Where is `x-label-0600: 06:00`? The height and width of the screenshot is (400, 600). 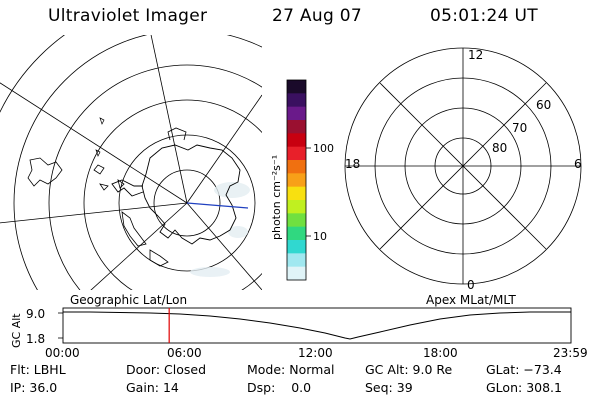
x-label-0600: 06:00 is located at coordinates (184, 353).